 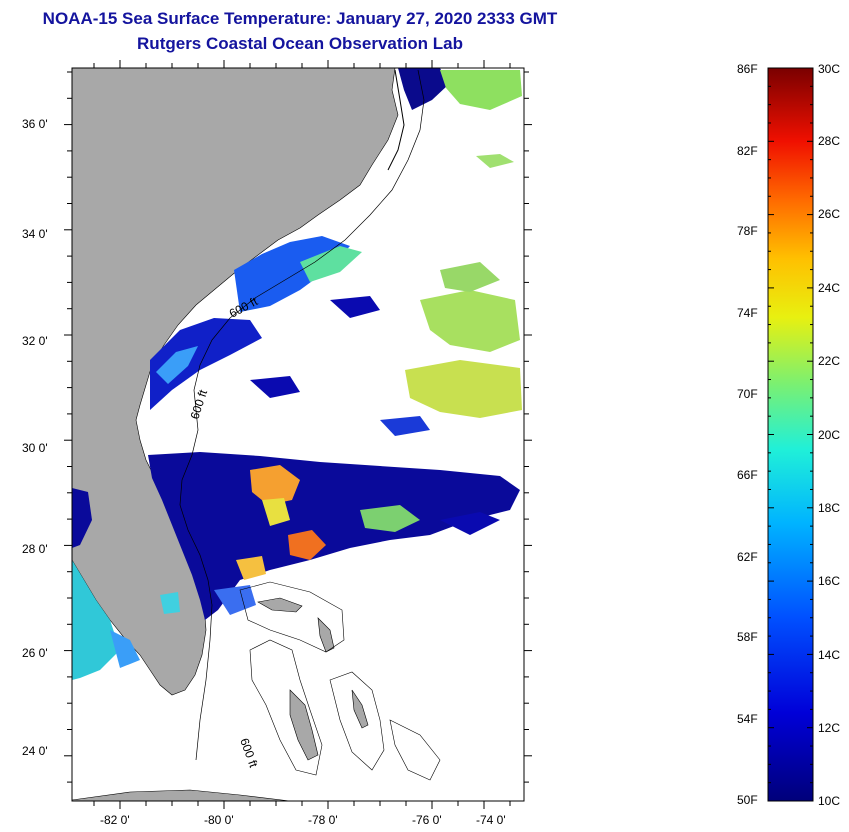 I want to click on lon-label-74: -74 0', so click(x=491, y=820).